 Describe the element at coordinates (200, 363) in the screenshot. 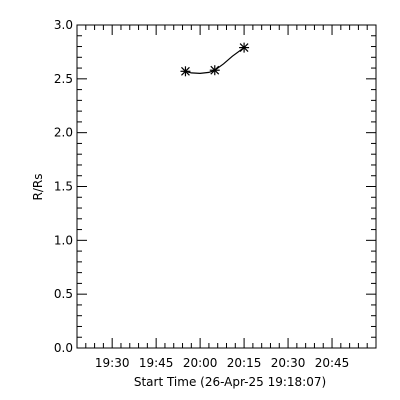

I see `x-tick-label: 20:00` at that location.